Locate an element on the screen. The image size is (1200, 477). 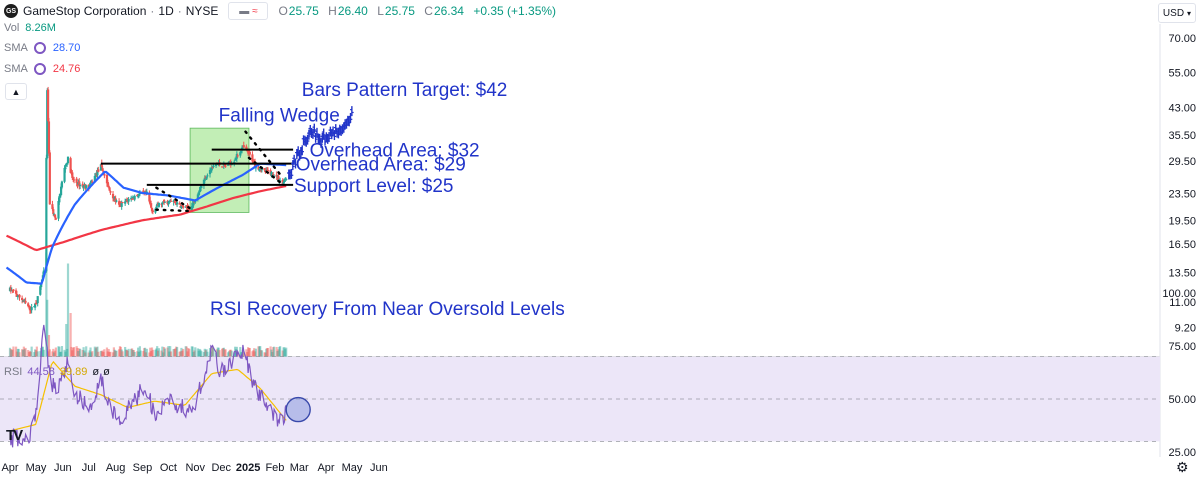
volume-label: Vol is located at coordinates (12, 28).